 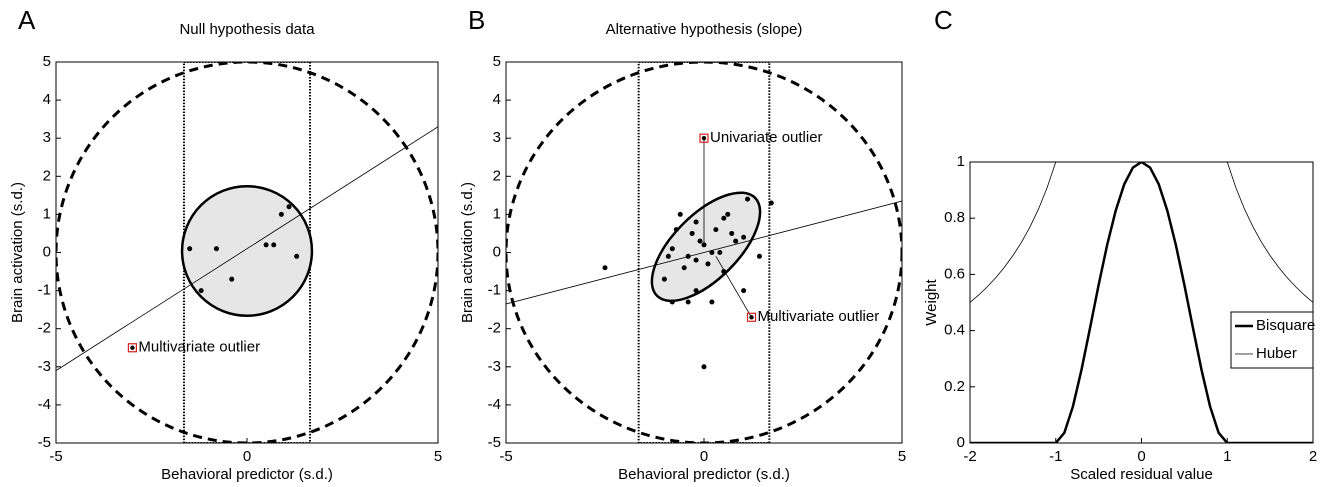 I want to click on legend-box, so click(x=1272, y=340).